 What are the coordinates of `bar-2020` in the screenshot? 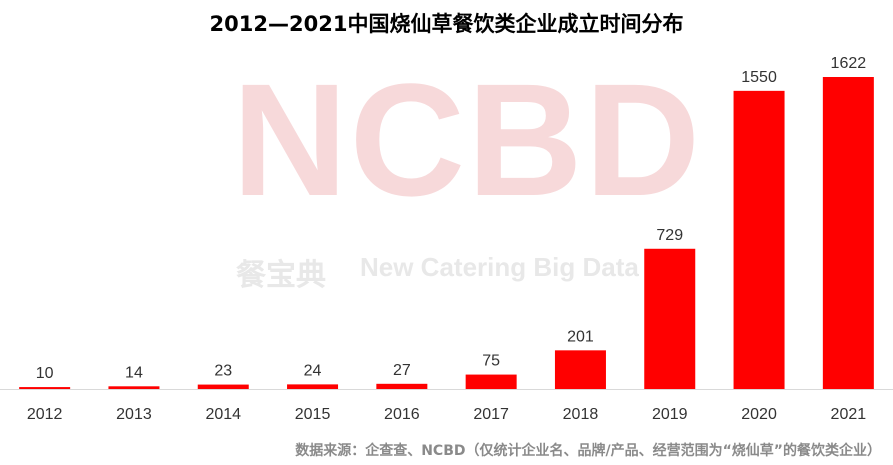 It's located at (759, 239).